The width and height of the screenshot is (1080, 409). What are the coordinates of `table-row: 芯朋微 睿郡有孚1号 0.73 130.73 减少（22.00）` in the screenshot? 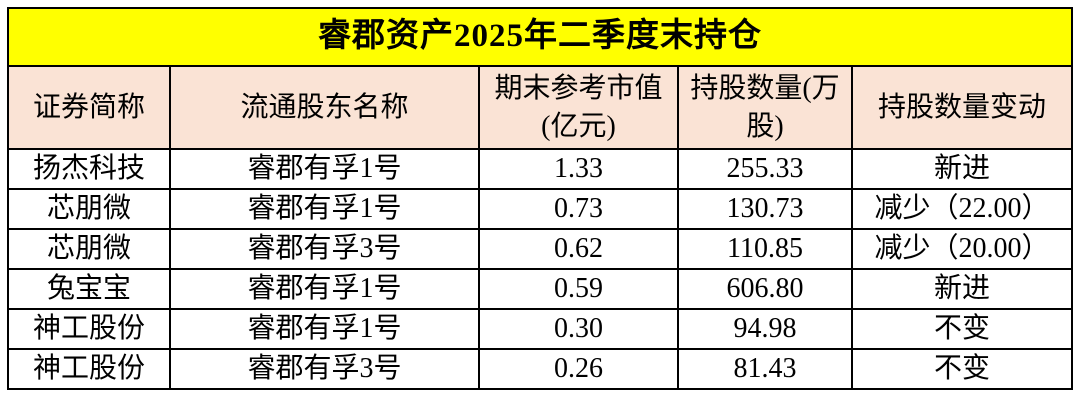 It's located at (540, 209).